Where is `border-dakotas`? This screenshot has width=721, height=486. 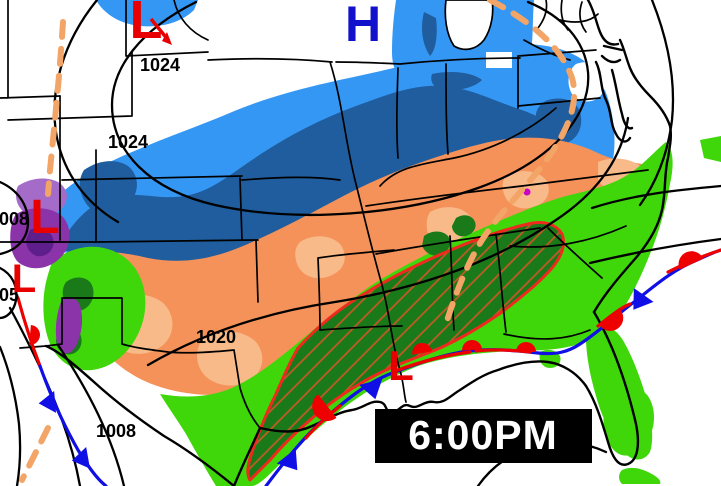
border-dakotas is located at coordinates (108, 60).